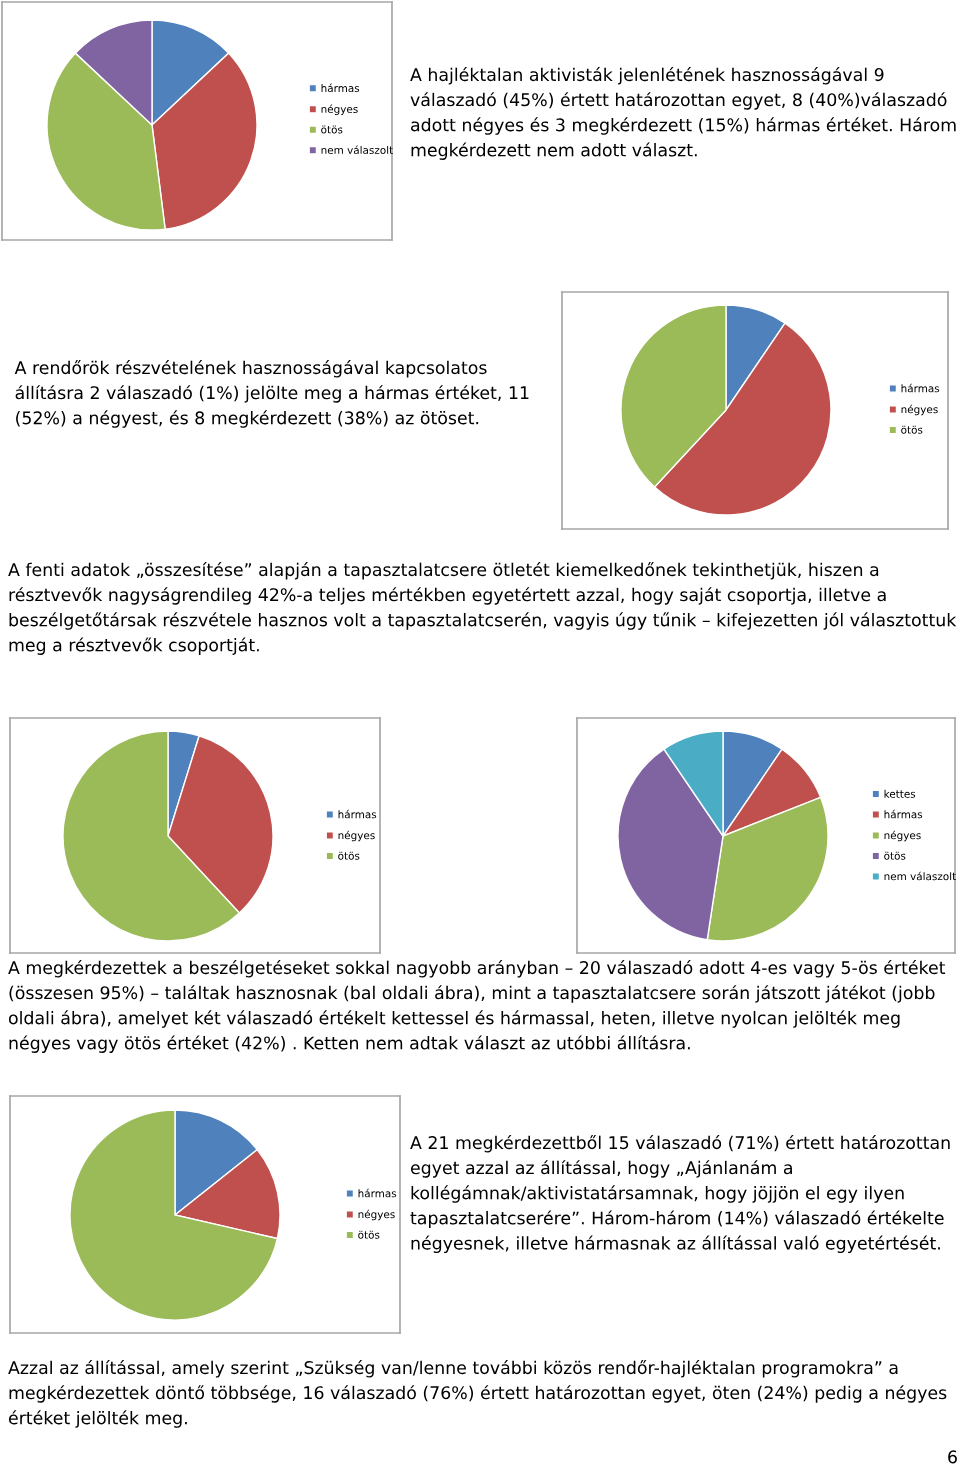 This screenshot has width=960, height=1470. Describe the element at coordinates (900, 793) in the screenshot. I see `legend-label: kettes` at that location.